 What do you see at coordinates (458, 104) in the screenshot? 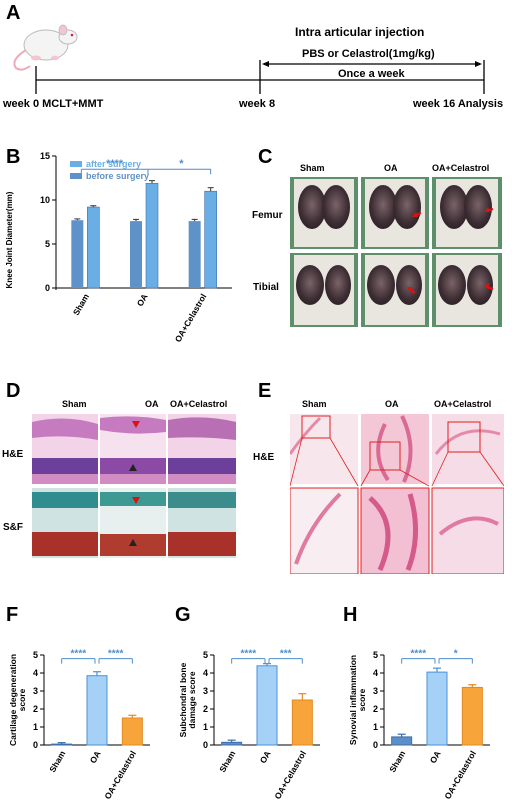
I see `timeline-week16: week 16 Analysis` at bounding box center [458, 104].